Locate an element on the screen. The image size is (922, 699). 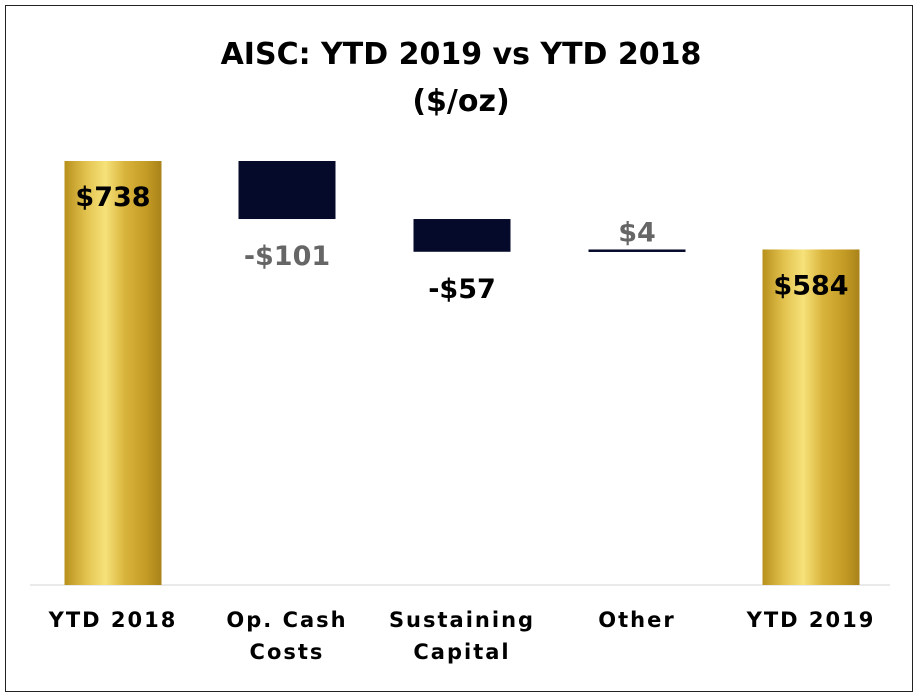
category-label: Sustaining is located at coordinates (462, 620).